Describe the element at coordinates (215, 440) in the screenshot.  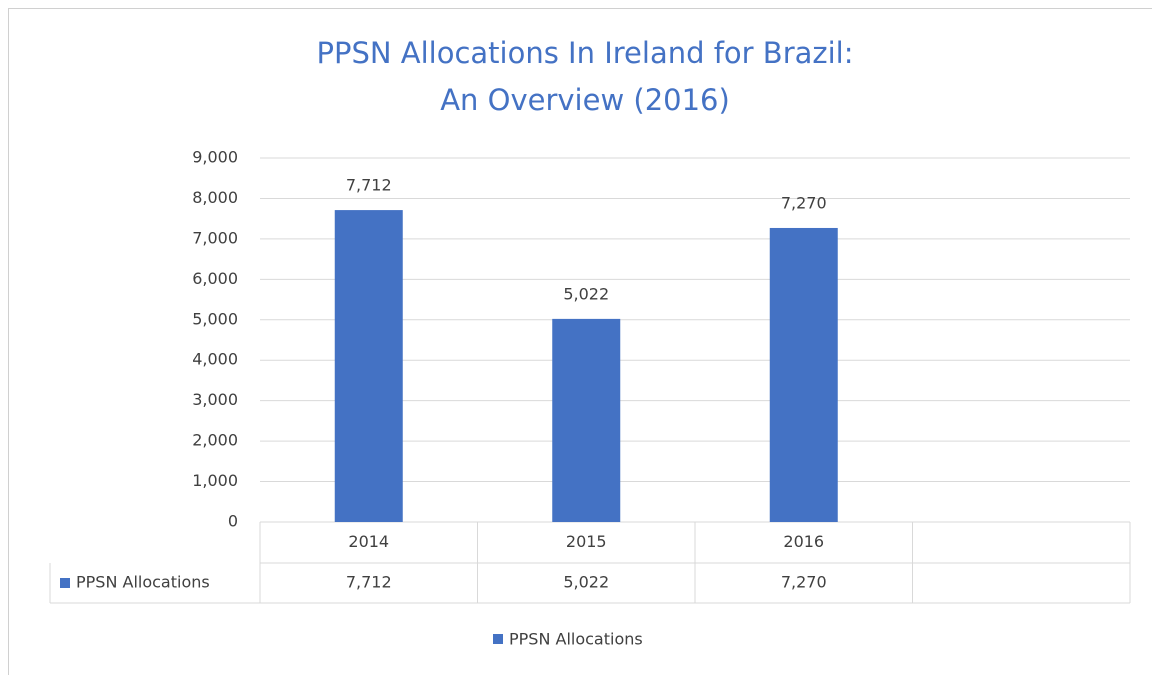
I see `y-tick-label: 2,000` at that location.